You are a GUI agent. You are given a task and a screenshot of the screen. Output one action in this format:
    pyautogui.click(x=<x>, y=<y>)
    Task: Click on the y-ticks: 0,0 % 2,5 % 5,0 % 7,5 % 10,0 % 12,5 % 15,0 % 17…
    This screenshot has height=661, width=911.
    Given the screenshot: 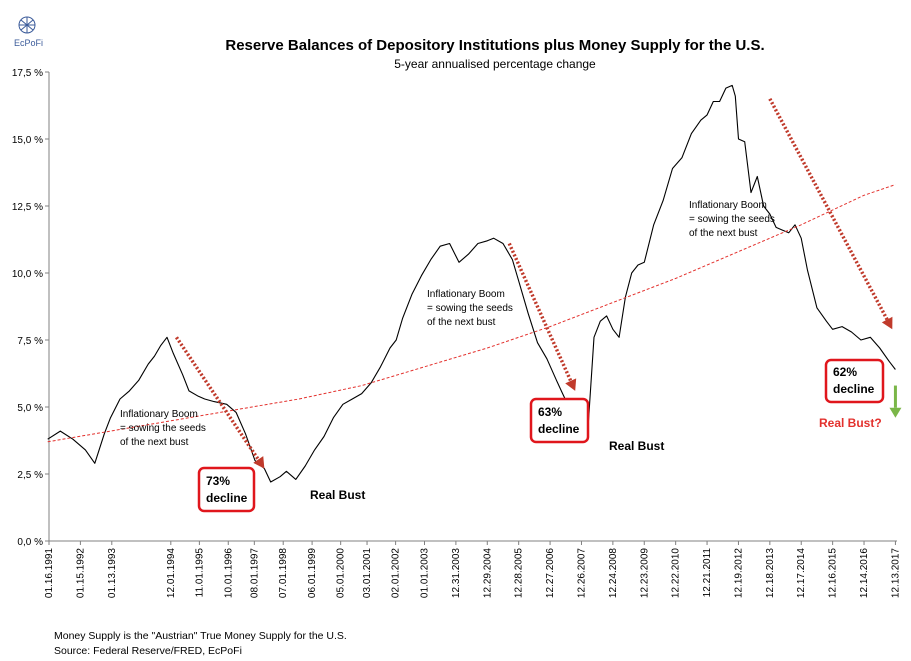 What is the action you would take?
    pyautogui.click(x=30, y=308)
    